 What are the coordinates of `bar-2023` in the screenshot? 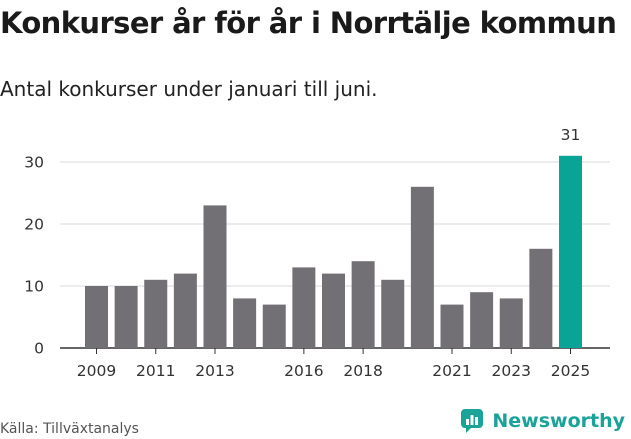 It's located at (511, 323).